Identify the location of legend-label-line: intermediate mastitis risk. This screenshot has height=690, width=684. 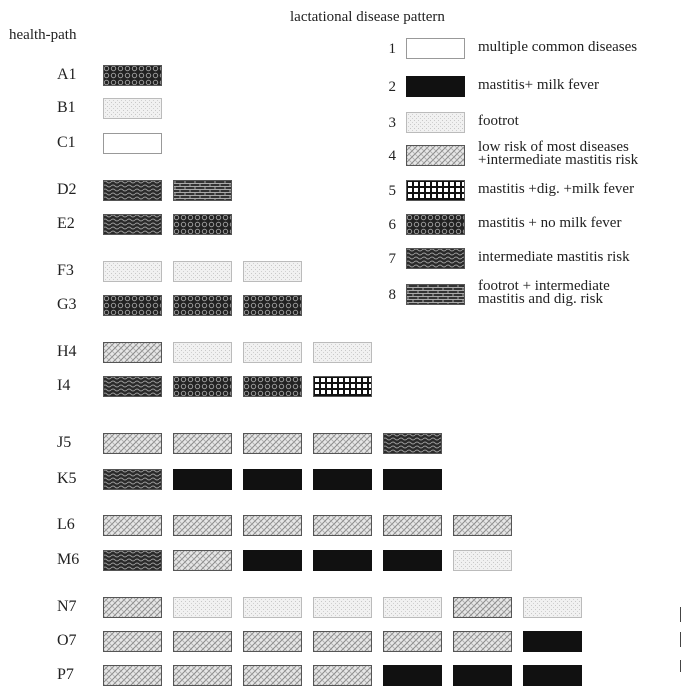
(554, 257).